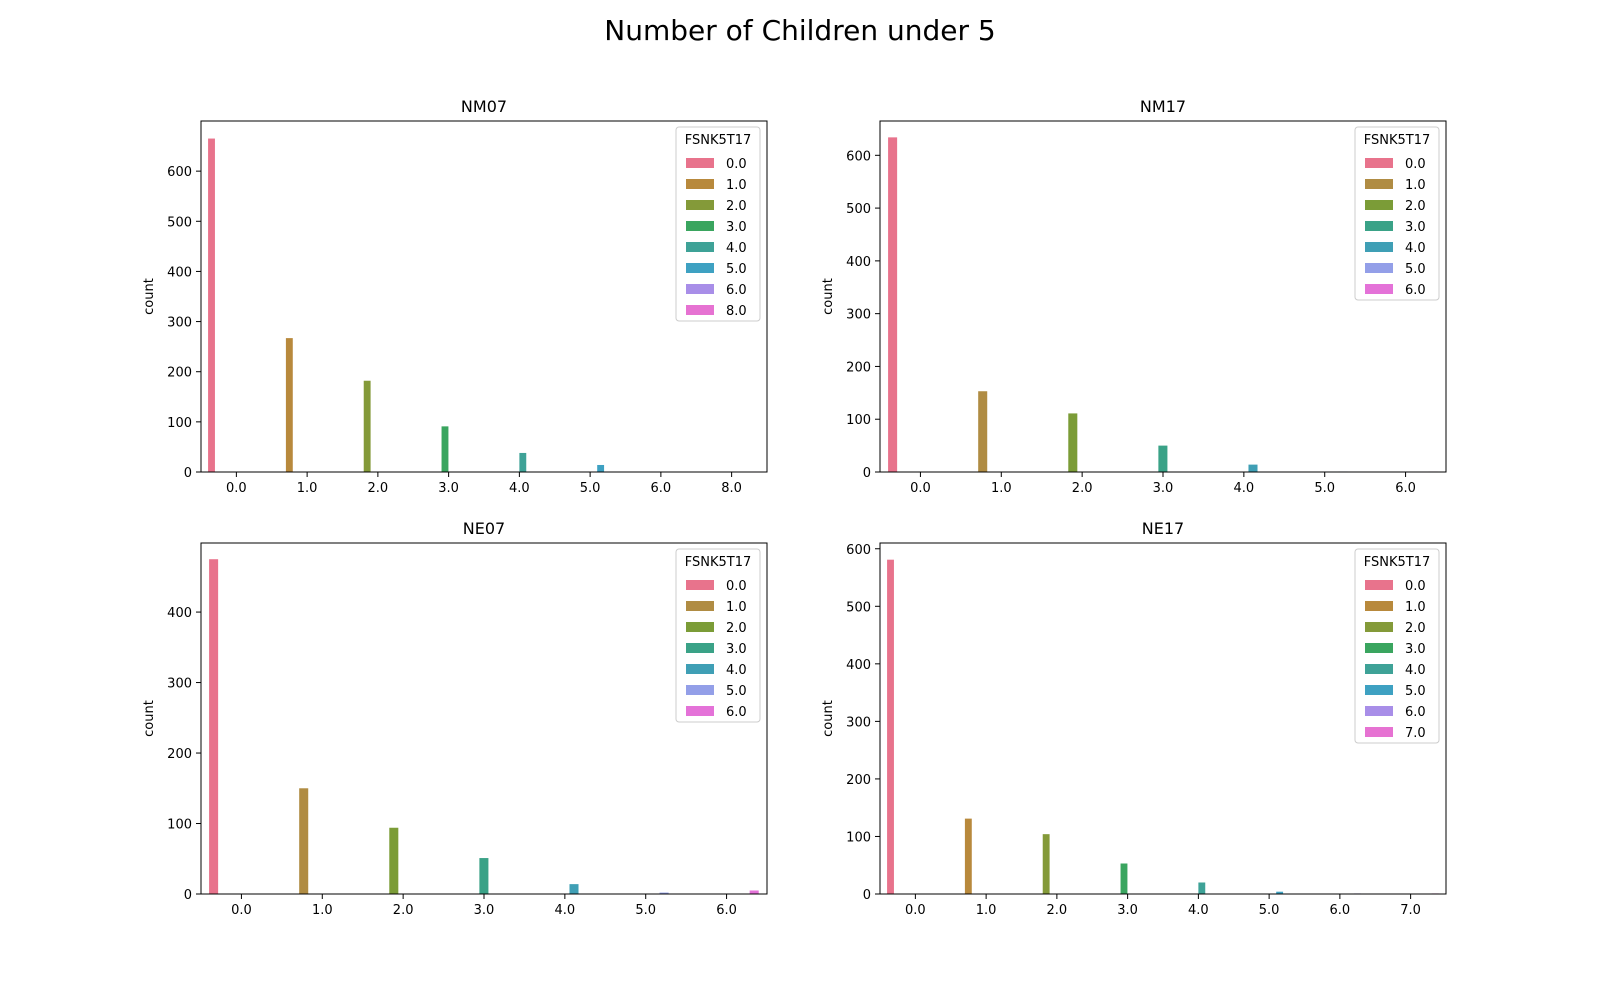 The image size is (1600, 1000). Describe the element at coordinates (484, 106) in the screenshot. I see `subplot-title: NM07` at that location.